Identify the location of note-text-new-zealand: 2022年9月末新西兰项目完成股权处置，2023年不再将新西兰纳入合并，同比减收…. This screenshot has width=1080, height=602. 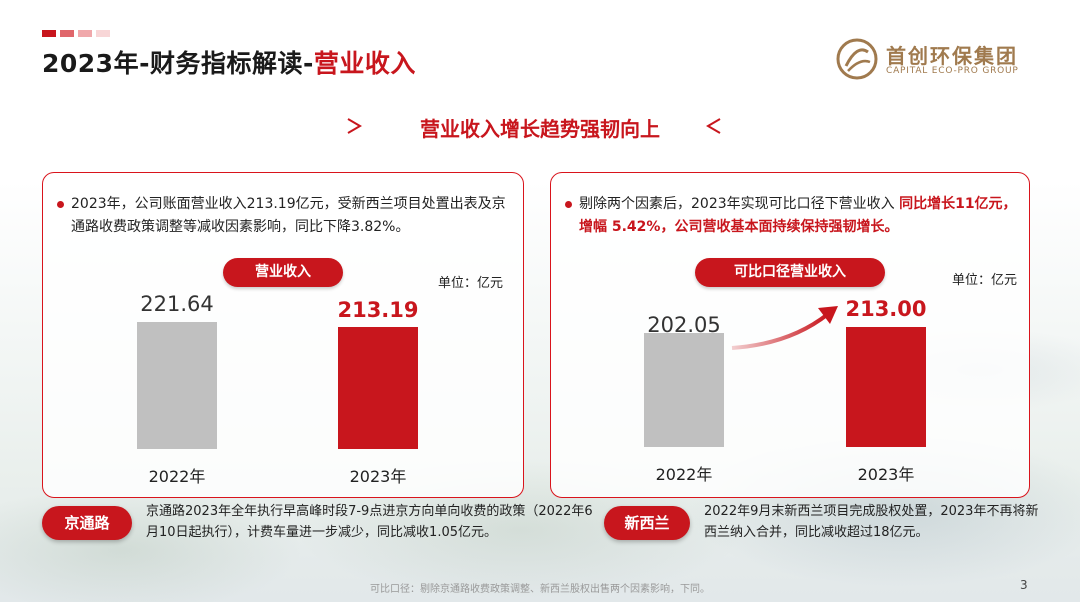
(871, 522).